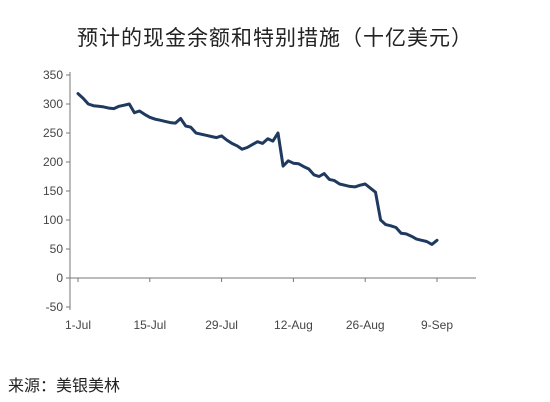 The width and height of the screenshot is (550, 402). Describe the element at coordinates (221, 325) in the screenshot. I see `x-tick-label: 29-Jul` at that location.